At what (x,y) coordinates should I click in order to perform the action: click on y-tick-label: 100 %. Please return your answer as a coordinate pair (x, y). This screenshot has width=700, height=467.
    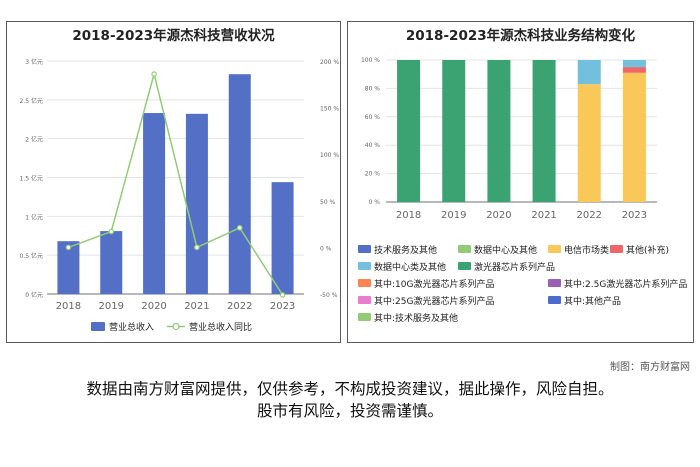
    Looking at the image, I should click on (370, 60).